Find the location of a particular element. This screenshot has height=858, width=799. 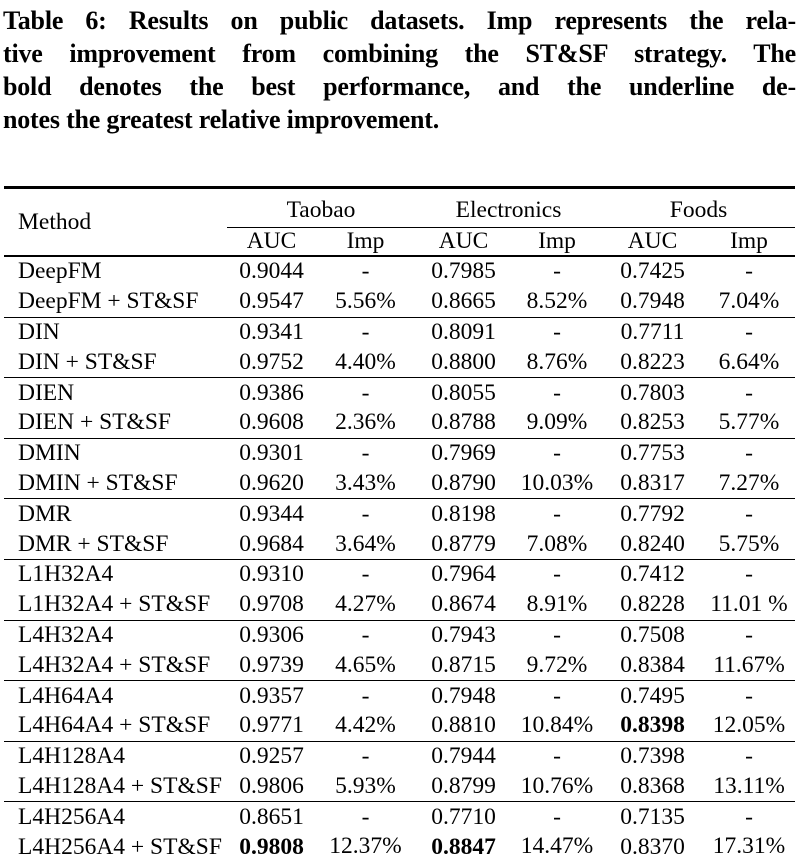

auc-cell: 0.7508 is located at coordinates (652, 635).